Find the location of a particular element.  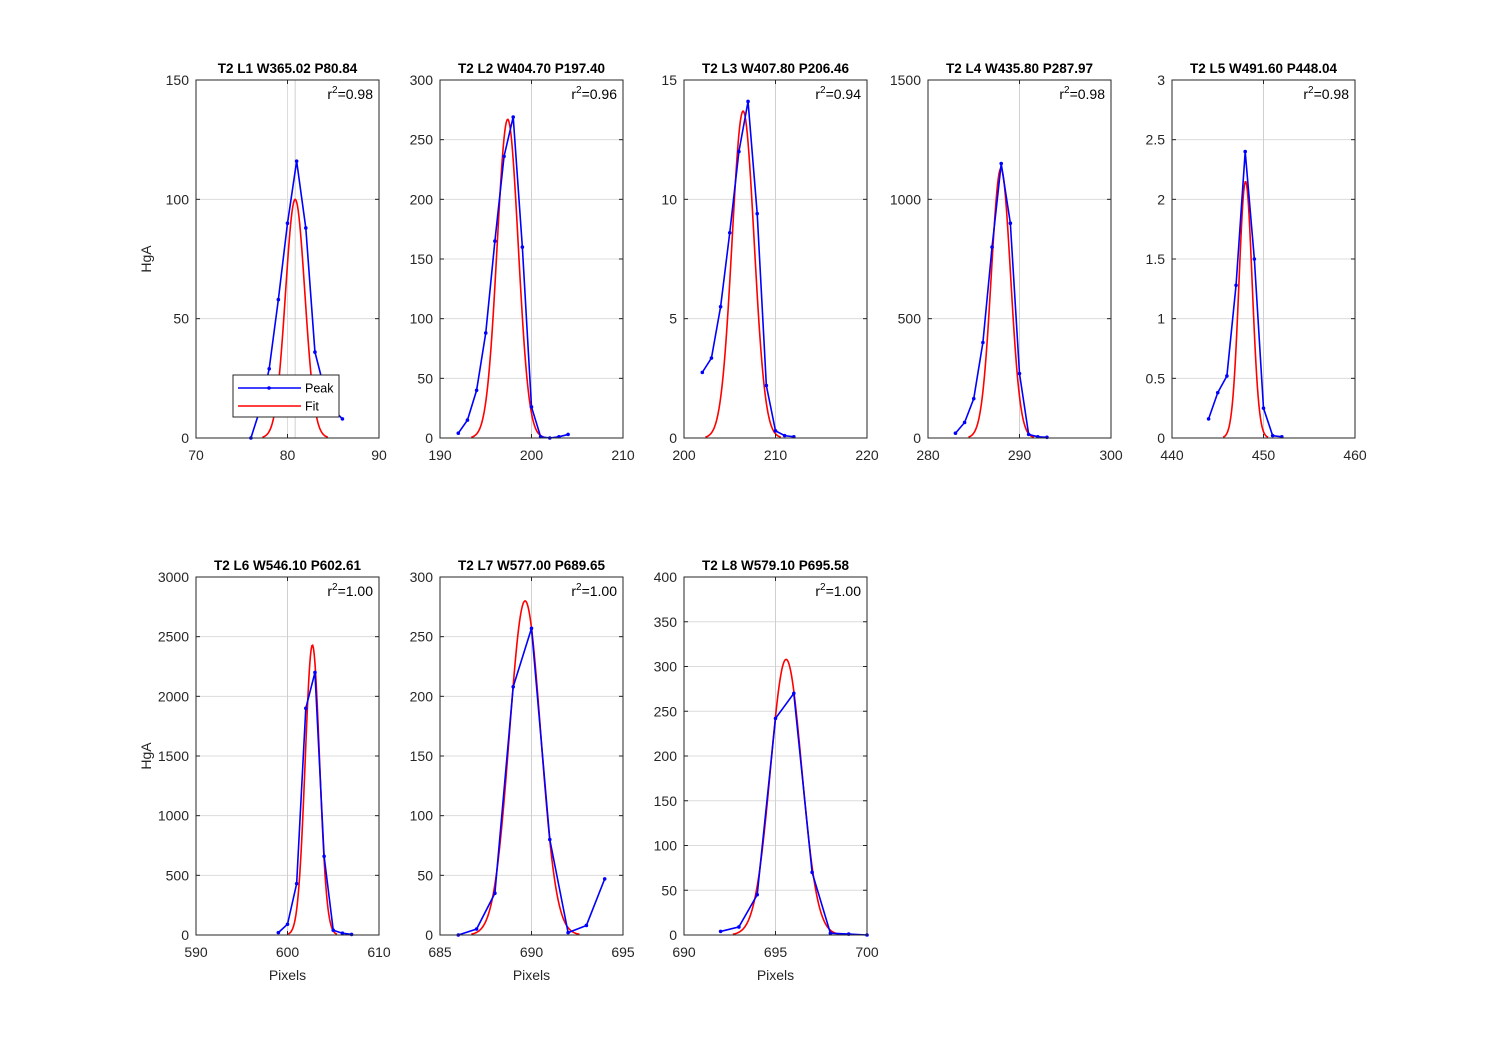

y-tick-label: 400 is located at coordinates (666, 577).